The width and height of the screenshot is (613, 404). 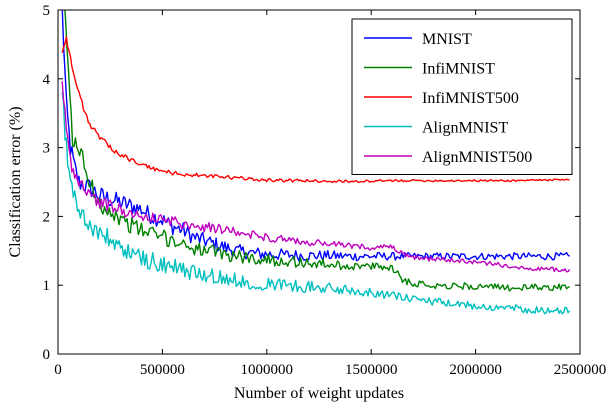 I want to click on legend-label: InfiMNIST, so click(x=458, y=69).